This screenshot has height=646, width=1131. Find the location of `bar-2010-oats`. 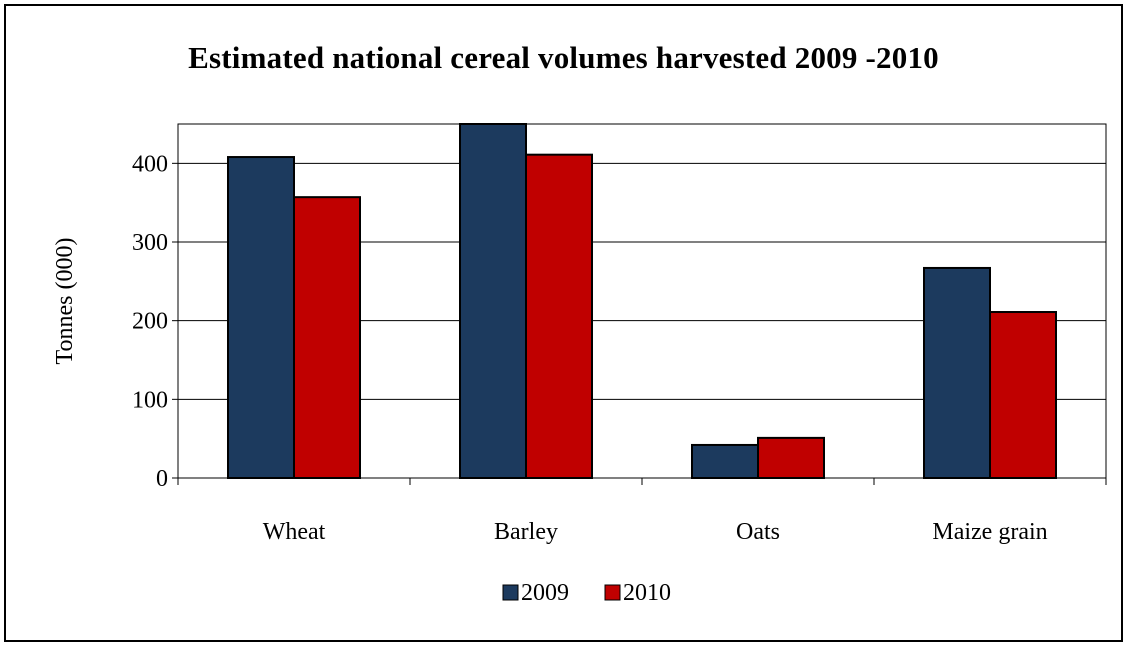

bar-2010-oats is located at coordinates (791, 458).